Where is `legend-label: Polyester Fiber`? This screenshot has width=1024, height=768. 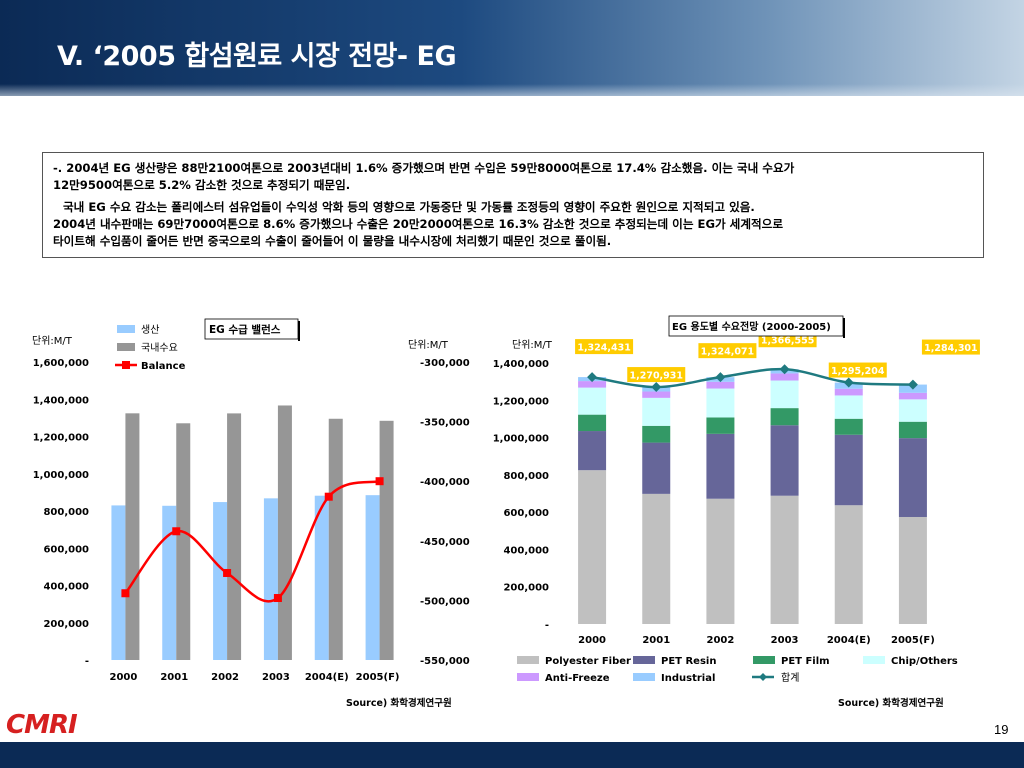
legend-label: Polyester Fiber is located at coordinates (588, 661).